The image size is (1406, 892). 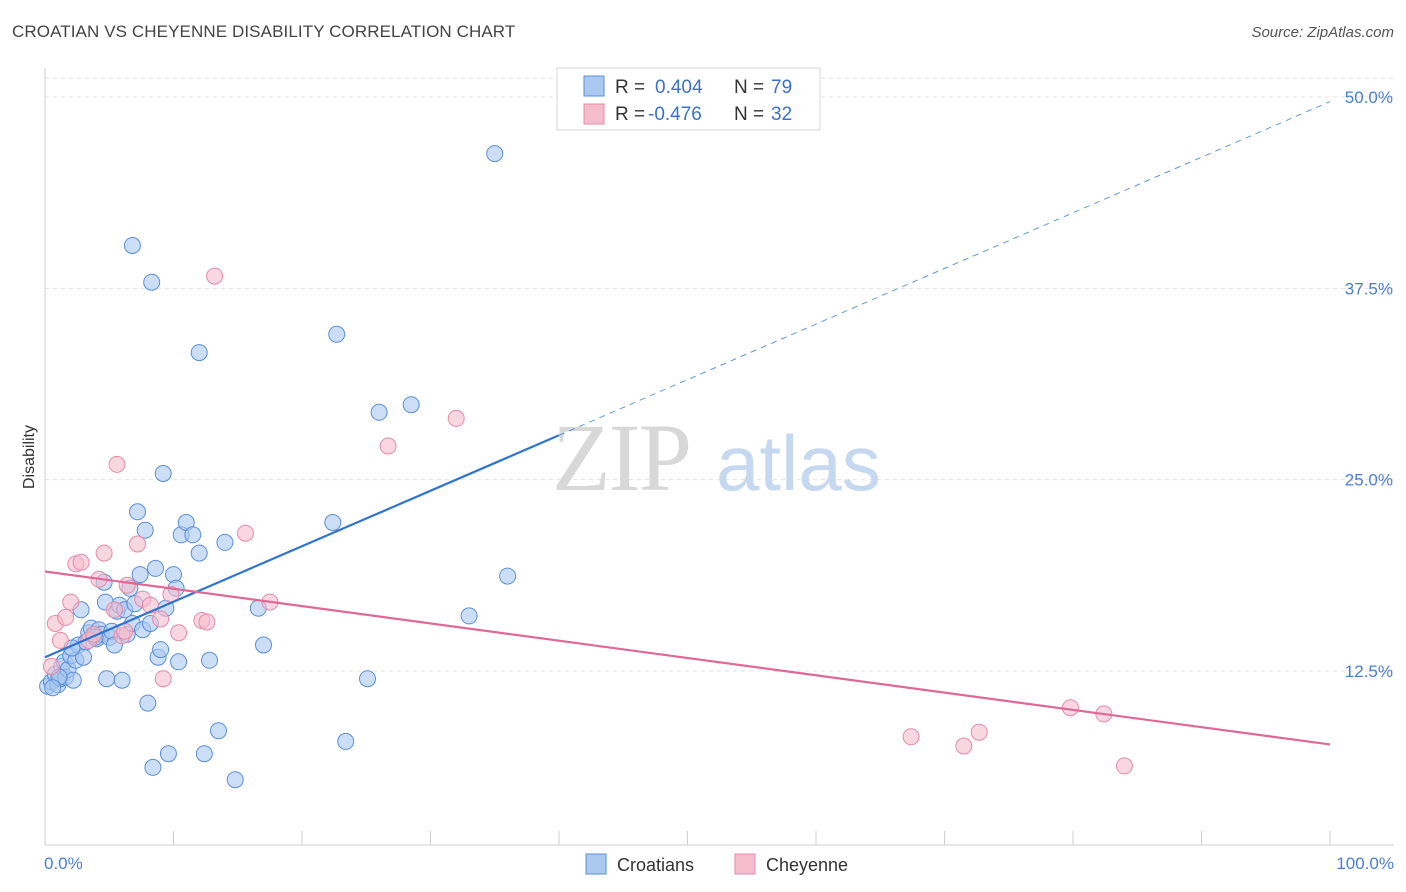 What do you see at coordinates (1322, 32) in the screenshot?
I see `chart-source: Source: ZipAtlas.com` at bounding box center [1322, 32].